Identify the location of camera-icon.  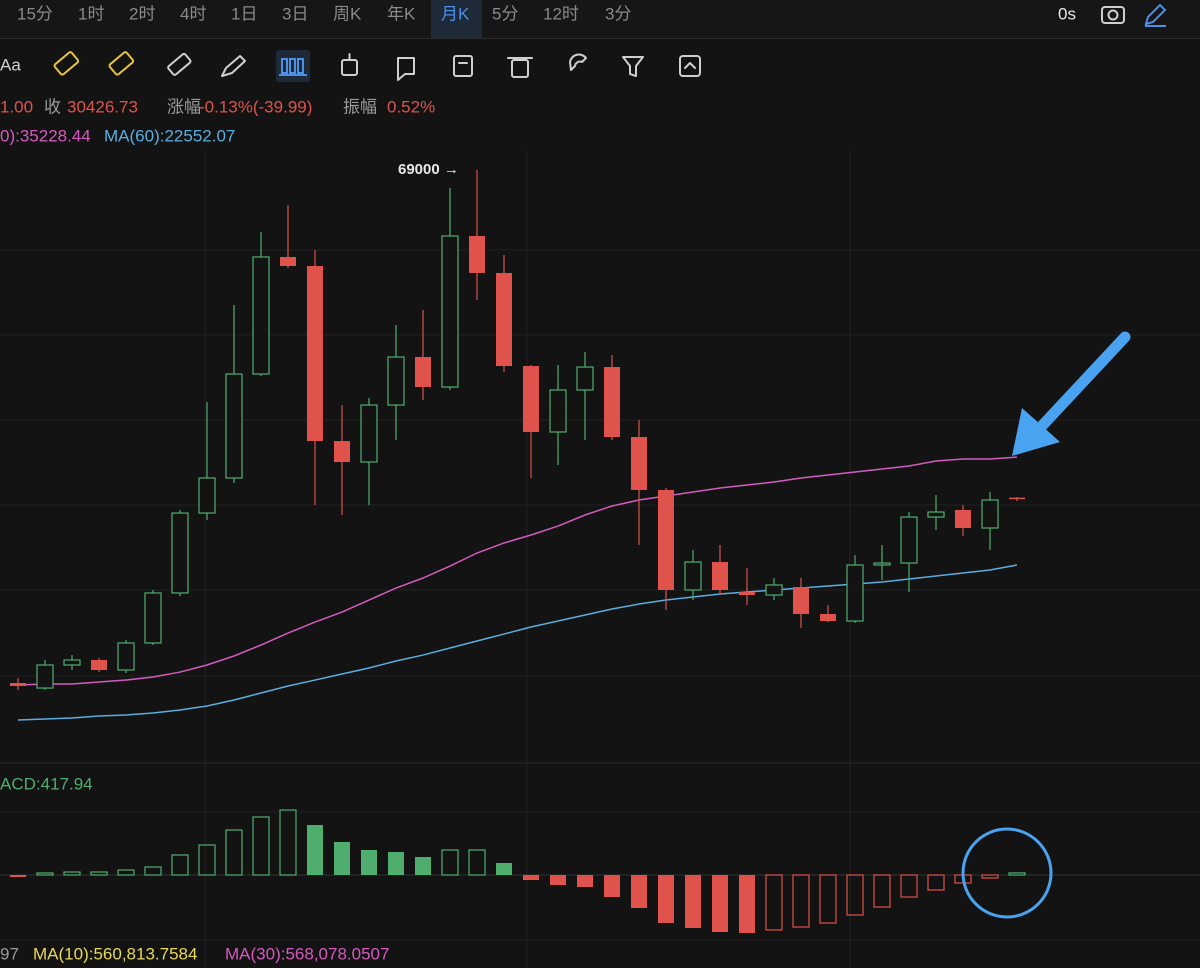
(1113, 15).